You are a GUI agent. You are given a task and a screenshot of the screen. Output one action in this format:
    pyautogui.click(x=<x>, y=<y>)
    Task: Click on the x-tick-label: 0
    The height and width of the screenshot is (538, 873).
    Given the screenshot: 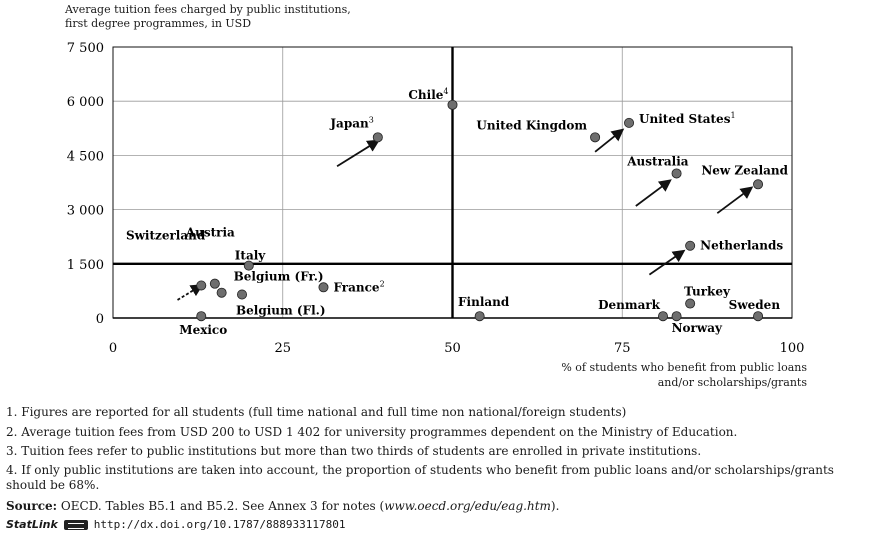 What is the action you would take?
    pyautogui.click(x=113, y=348)
    